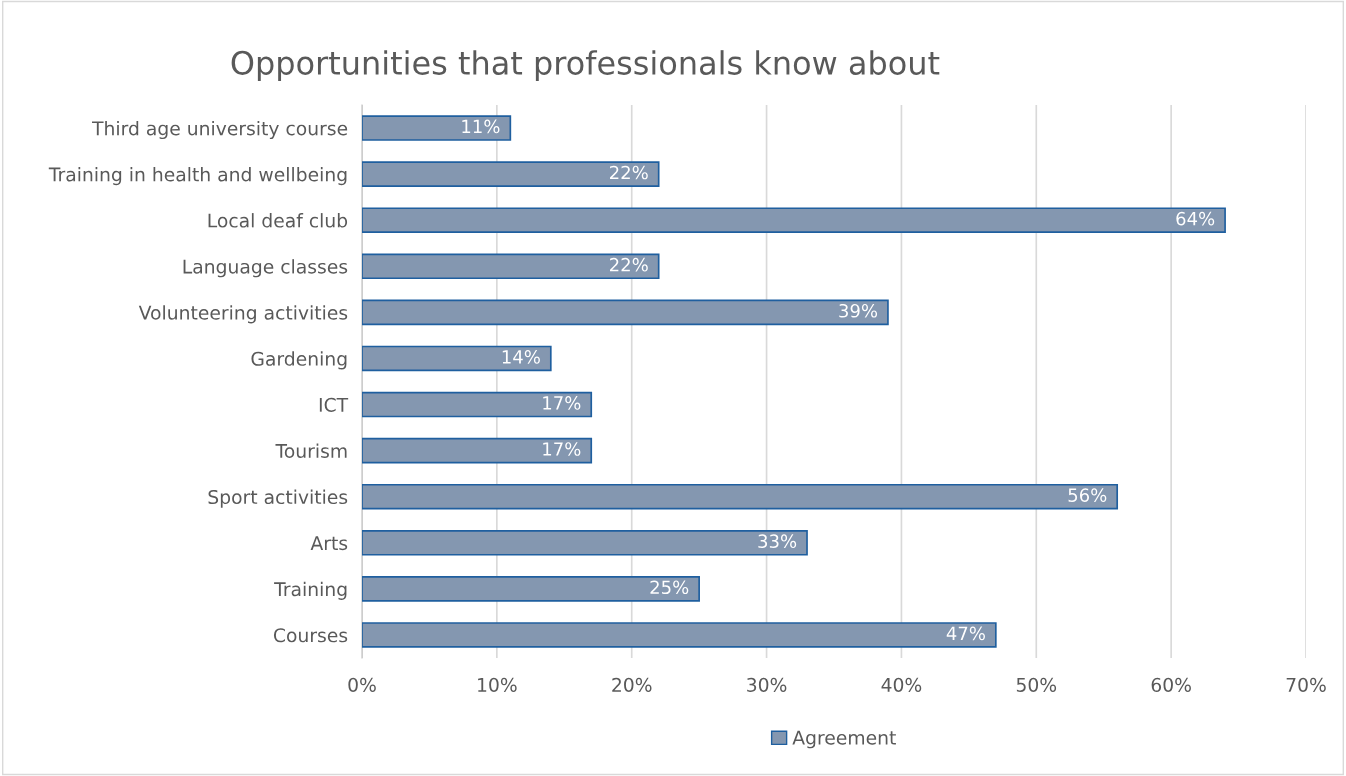  What do you see at coordinates (844, 739) in the screenshot?
I see `legend-label: Agreement` at bounding box center [844, 739].